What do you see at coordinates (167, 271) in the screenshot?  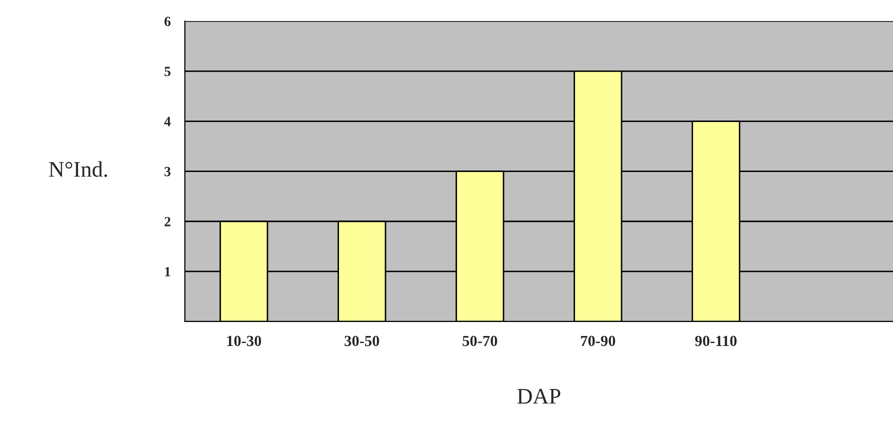 I see `y-tick-label: 1` at bounding box center [167, 271].